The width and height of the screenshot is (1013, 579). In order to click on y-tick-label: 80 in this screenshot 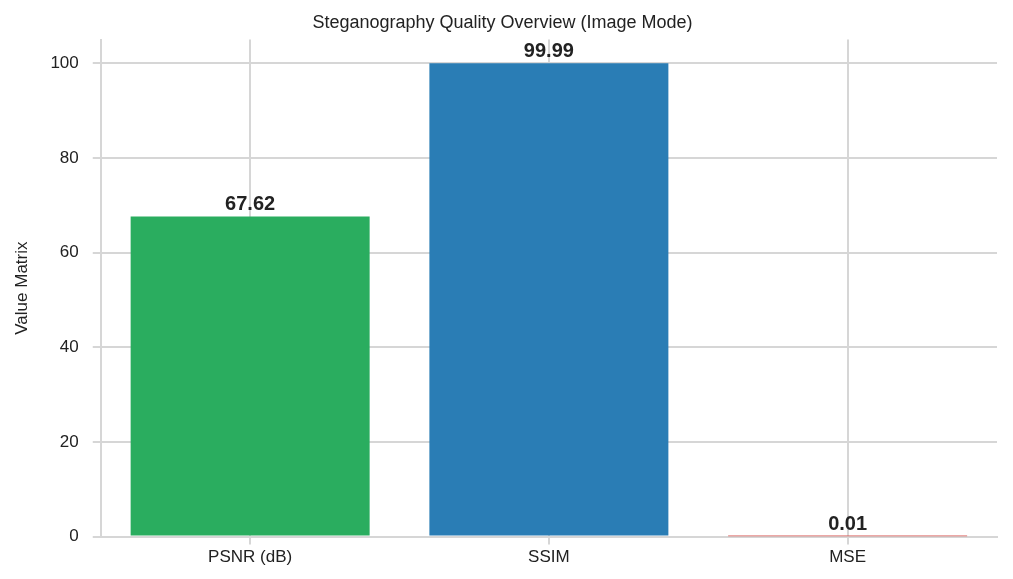, I will do `click(69, 157)`.